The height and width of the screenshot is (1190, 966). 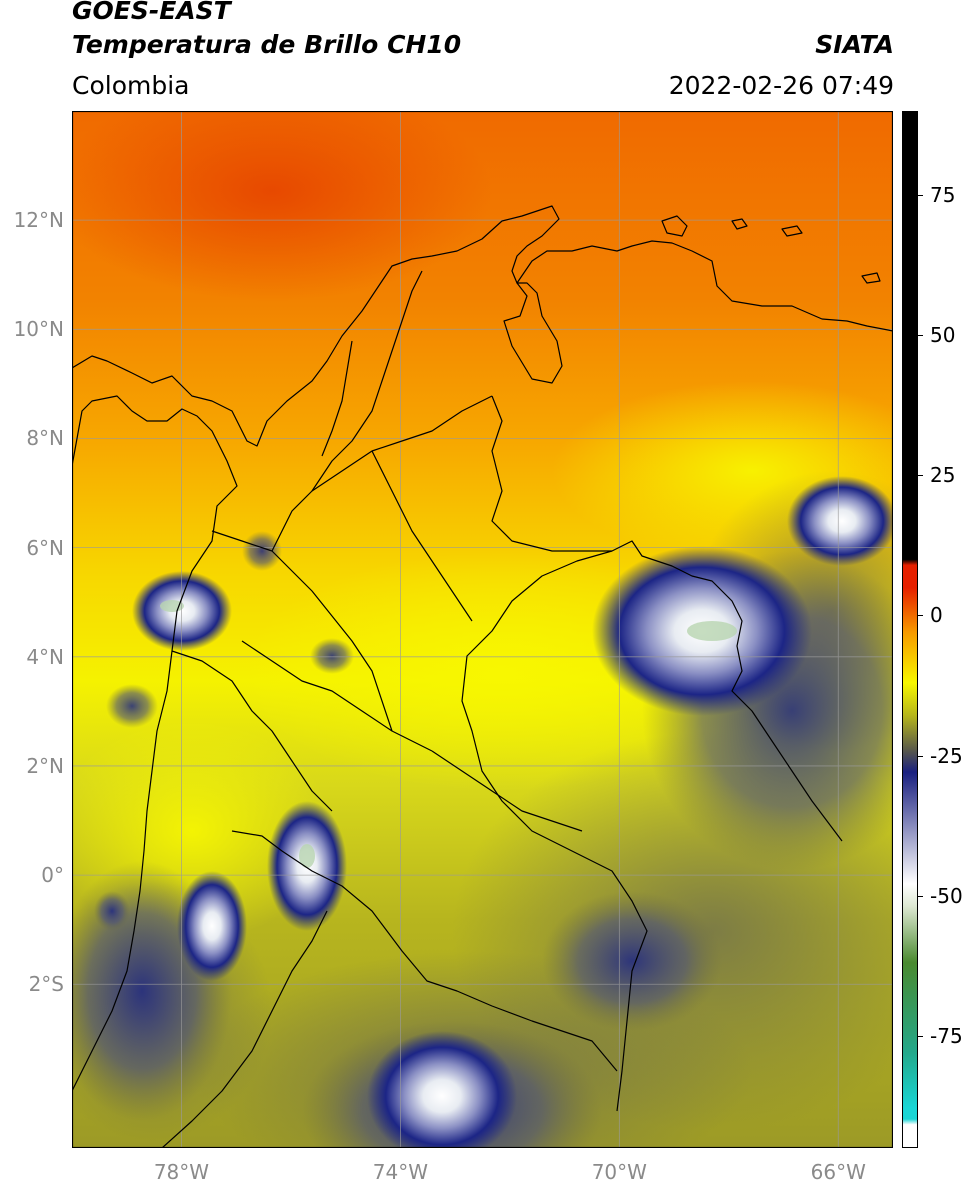 What do you see at coordinates (400, 1172) in the screenshot?
I see `lon-tick-label: 74°W` at bounding box center [400, 1172].